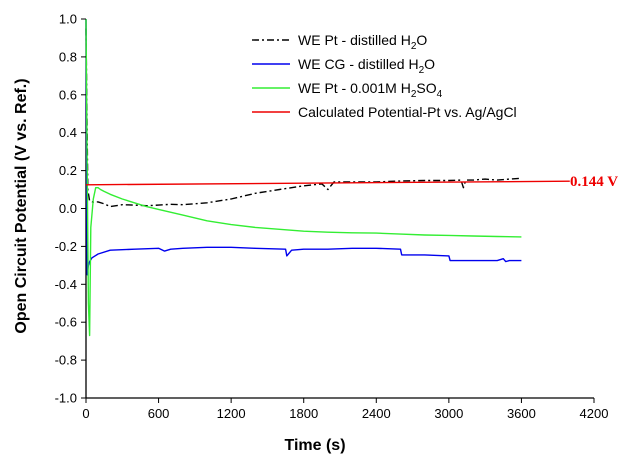 This screenshot has height=455, width=636. I want to click on y-tick-label: -0.6, so click(66, 322).